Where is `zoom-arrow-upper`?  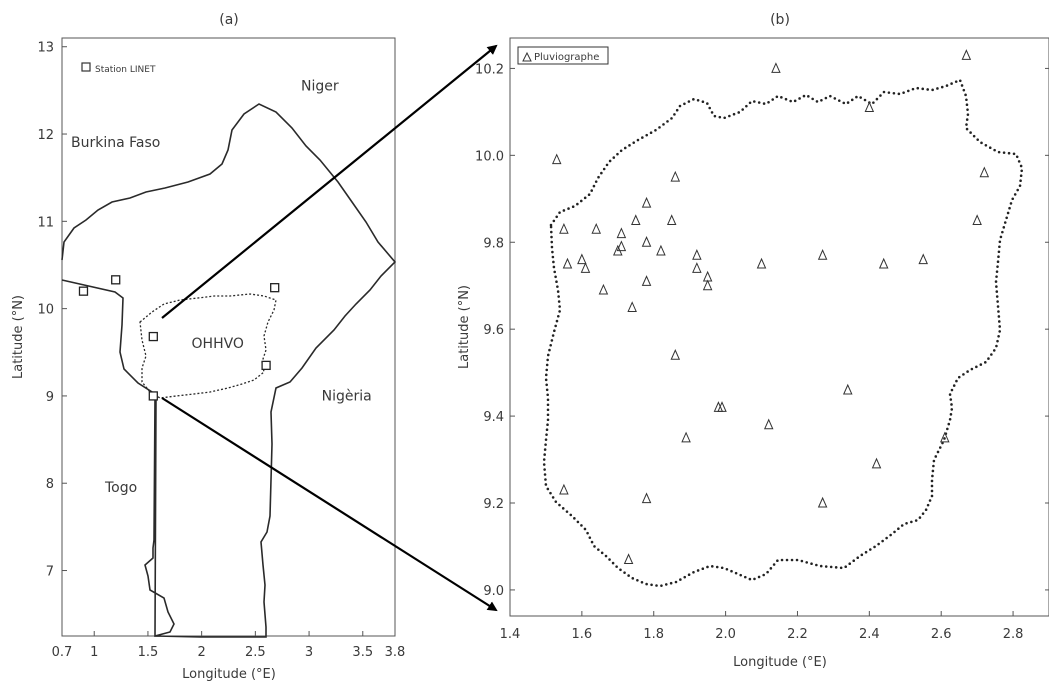 zoom-arrow-upper is located at coordinates (329, 181).